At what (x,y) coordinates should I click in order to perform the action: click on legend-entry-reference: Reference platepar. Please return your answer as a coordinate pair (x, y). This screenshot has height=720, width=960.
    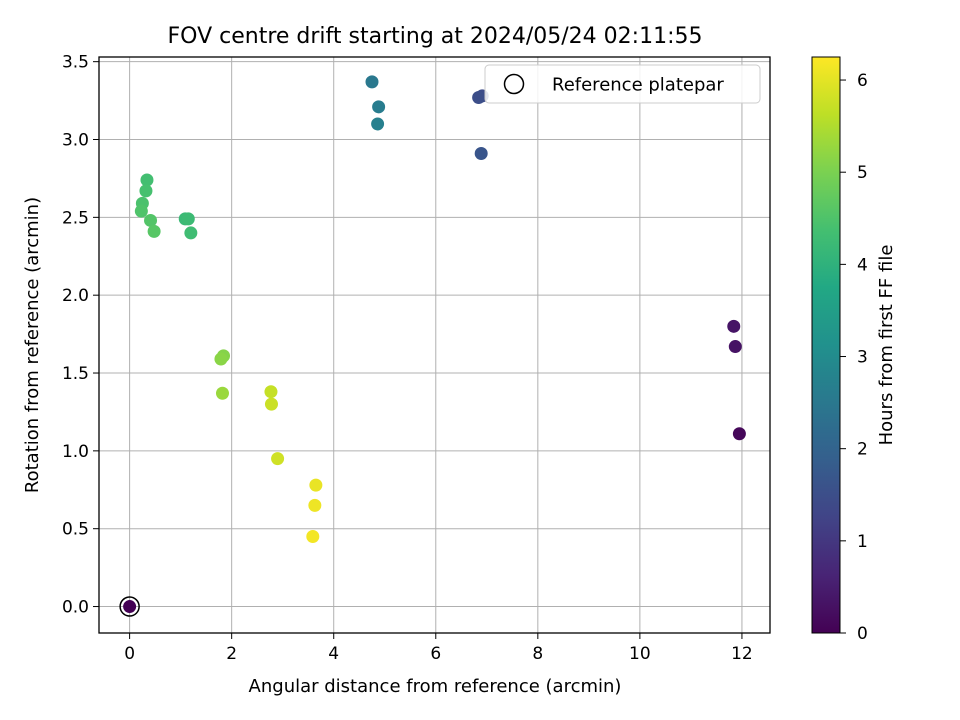
    Looking at the image, I should click on (638, 85).